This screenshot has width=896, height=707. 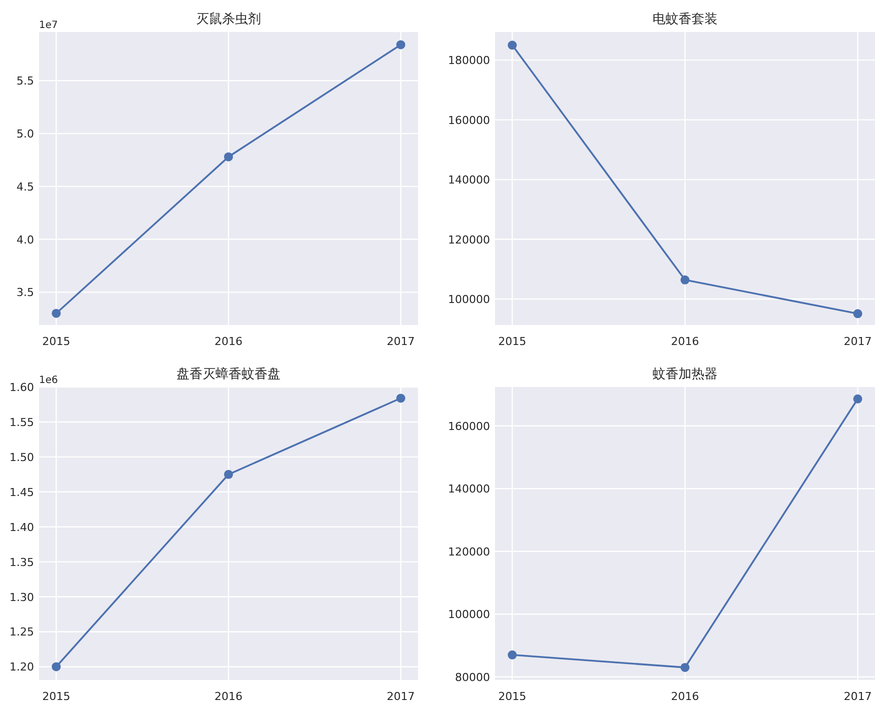 What do you see at coordinates (22, 492) in the screenshot?
I see `y-tick-label: 1.45` at bounding box center [22, 492].